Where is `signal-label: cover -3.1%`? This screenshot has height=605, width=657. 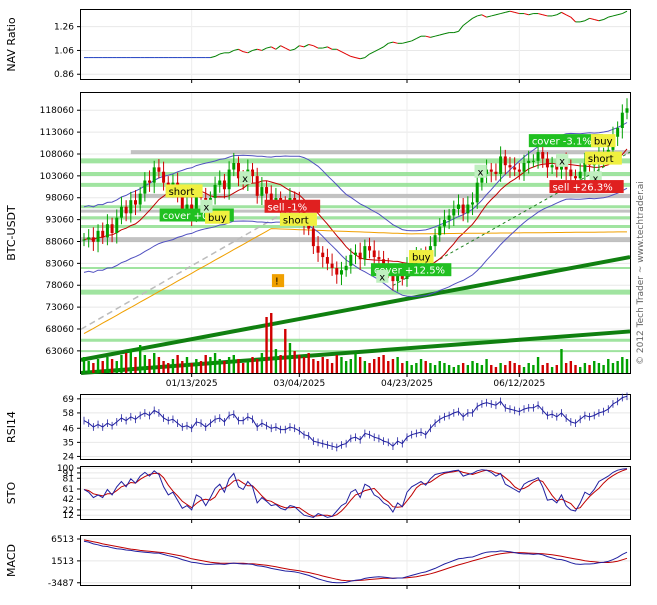
signal-label: cover -3.1% is located at coordinates (566, 141).